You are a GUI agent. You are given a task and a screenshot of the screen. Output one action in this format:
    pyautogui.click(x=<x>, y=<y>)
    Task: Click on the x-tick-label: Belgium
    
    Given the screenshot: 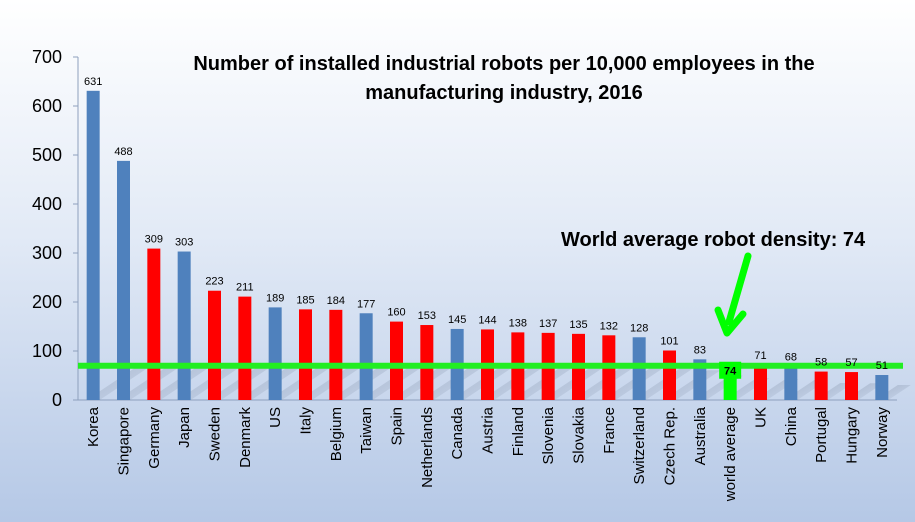 What is the action you would take?
    pyautogui.click(x=336, y=434)
    